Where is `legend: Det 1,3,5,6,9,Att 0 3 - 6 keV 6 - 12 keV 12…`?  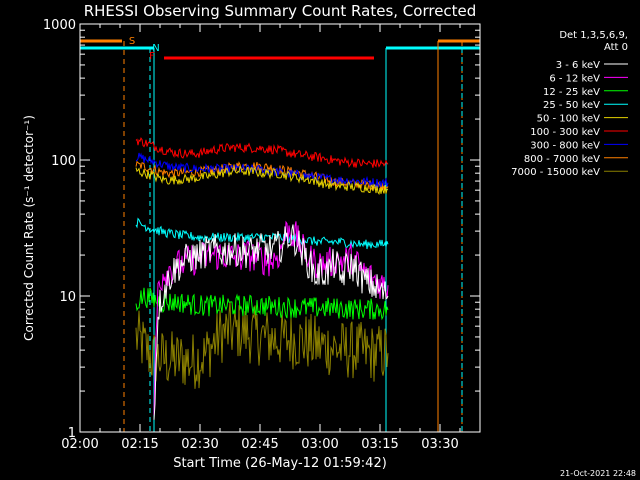
legend: Det 1,3,5,6,9,Att 0 3 - 6 keV 6 - 12 keV 12… is located at coordinates (569, 104).